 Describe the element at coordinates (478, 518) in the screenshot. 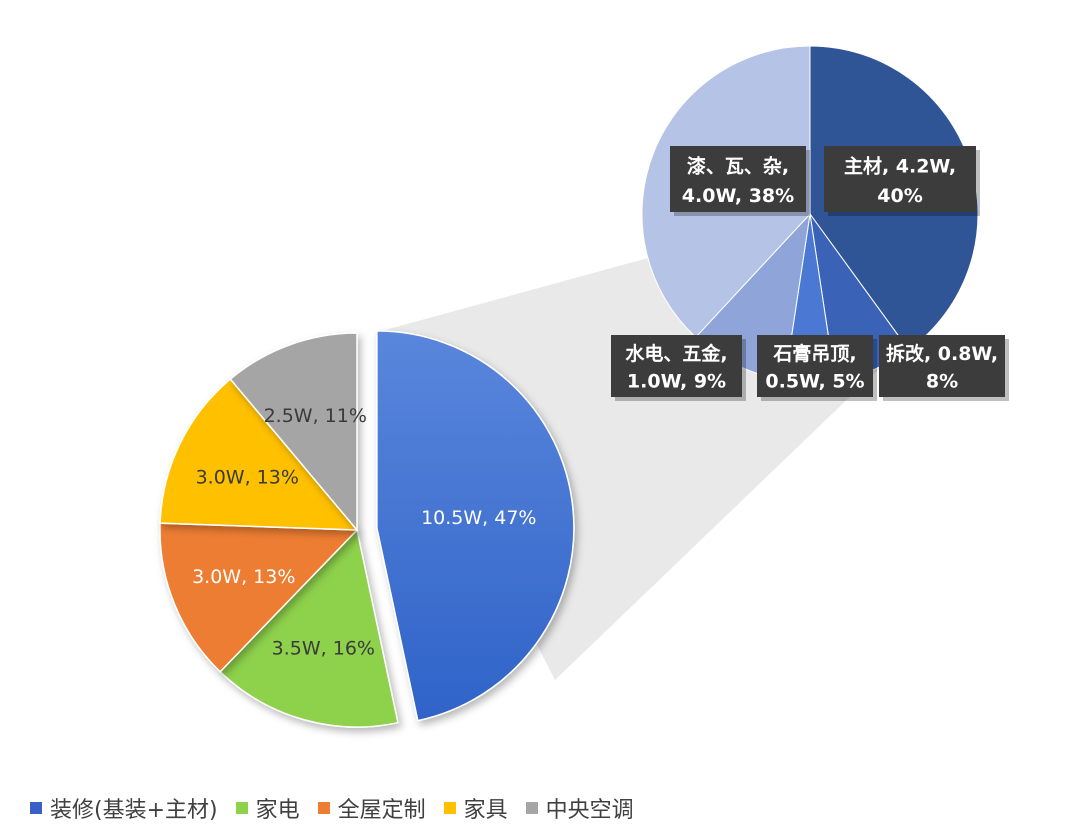

I see `main-pie-label-0: 10.5W, 47%` at that location.